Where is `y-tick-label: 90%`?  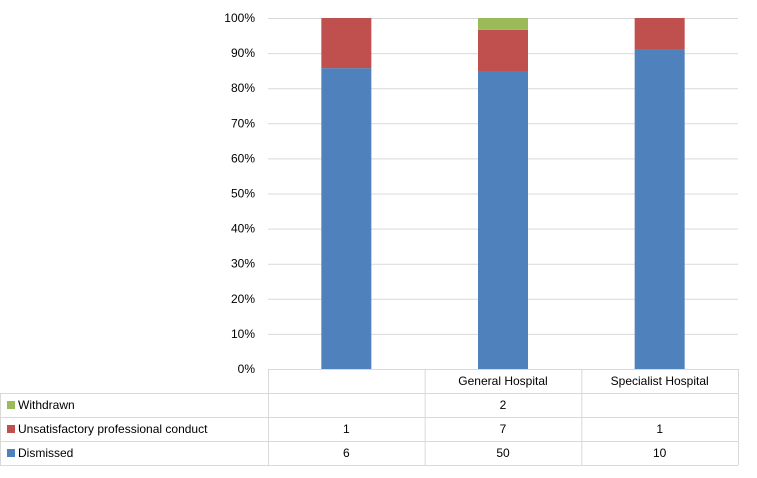 y-tick-label: 90% is located at coordinates (243, 53).